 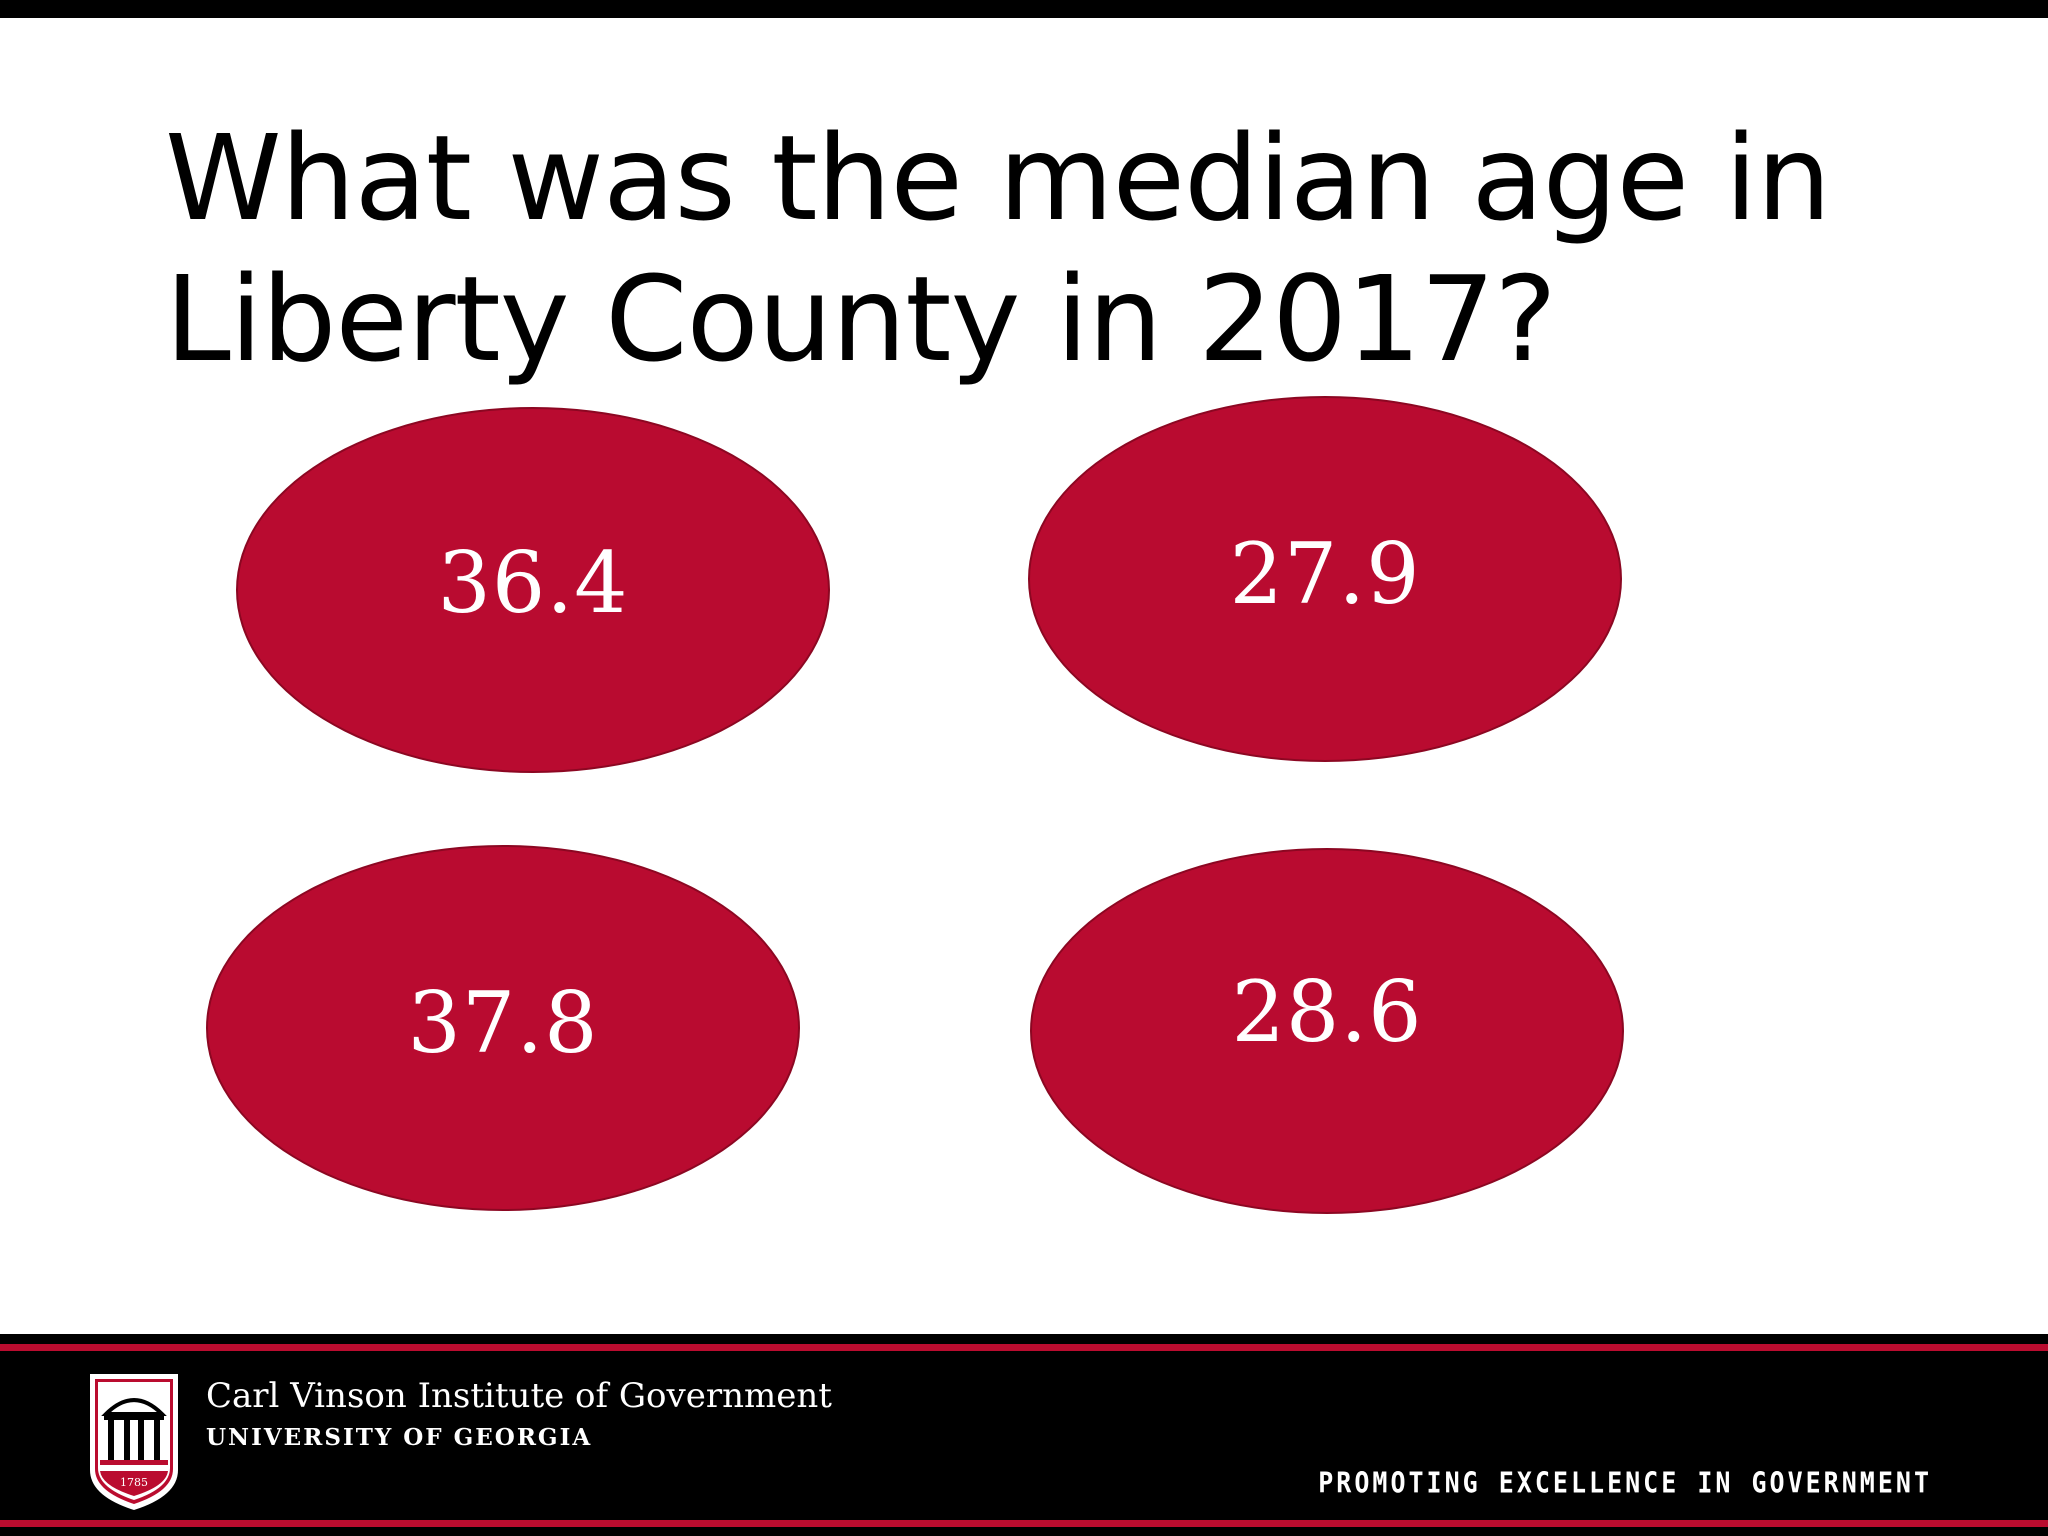 I want to click on answer-option-label: 36.4, so click(x=533, y=583).